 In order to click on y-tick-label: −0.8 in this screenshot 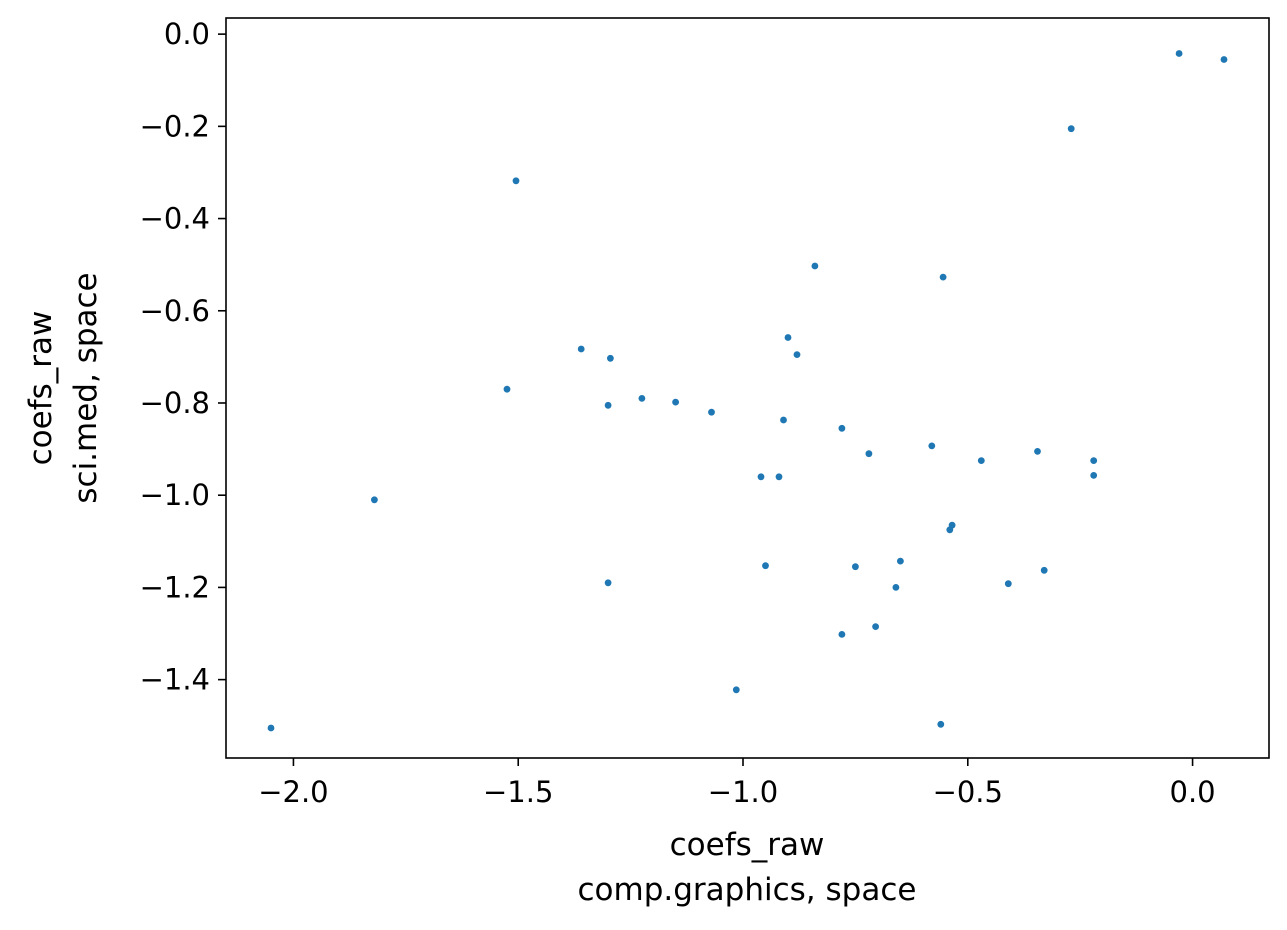, I will do `click(175, 403)`.